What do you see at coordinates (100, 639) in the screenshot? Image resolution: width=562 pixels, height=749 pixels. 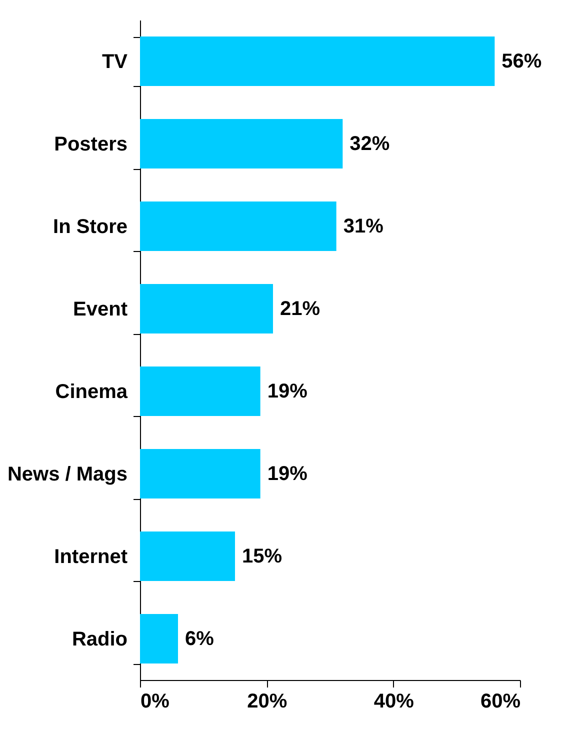 I see `y-tick-label: Radio` at bounding box center [100, 639].